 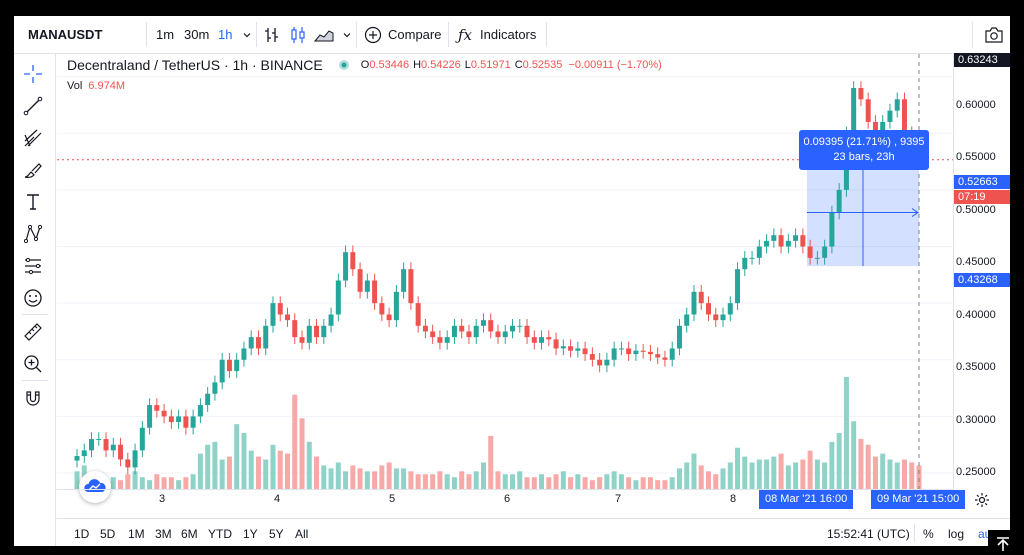 What do you see at coordinates (220, 534) in the screenshot?
I see `range-ytd-button: YTD` at bounding box center [220, 534].